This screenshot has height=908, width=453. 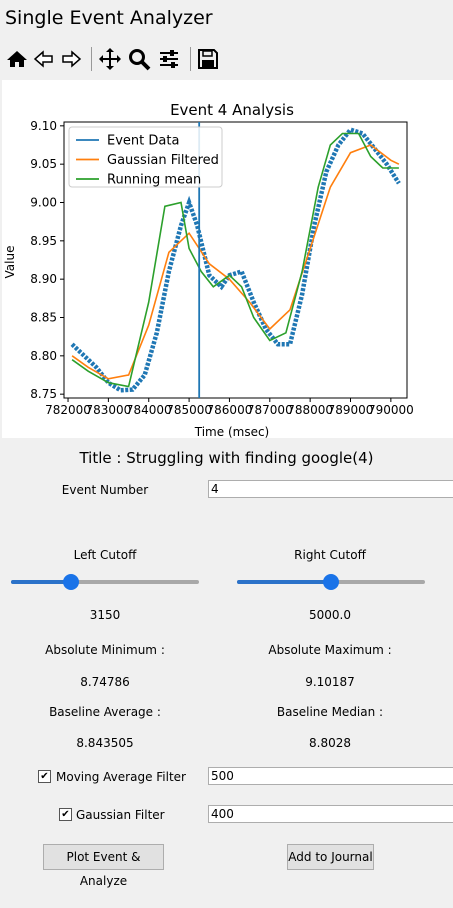 What do you see at coordinates (351, 410) in the screenshot?
I see `x-tick-label: 789000` at bounding box center [351, 410].